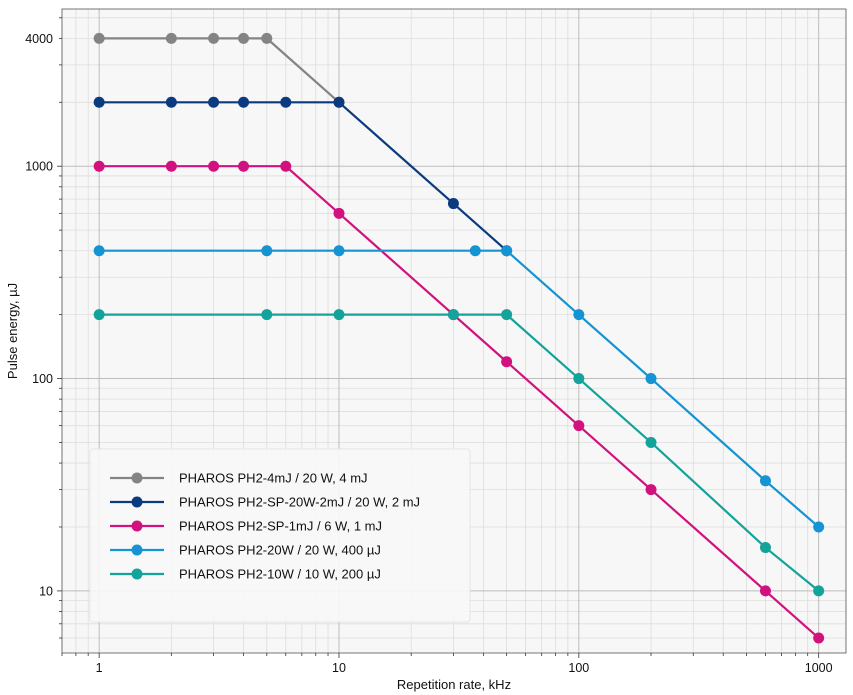 This screenshot has width=853, height=695. What do you see at coordinates (280, 526) in the screenshot?
I see `legend-label: PHAROS PH2-SP-1mJ / 6 W, 1 mJ` at bounding box center [280, 526].